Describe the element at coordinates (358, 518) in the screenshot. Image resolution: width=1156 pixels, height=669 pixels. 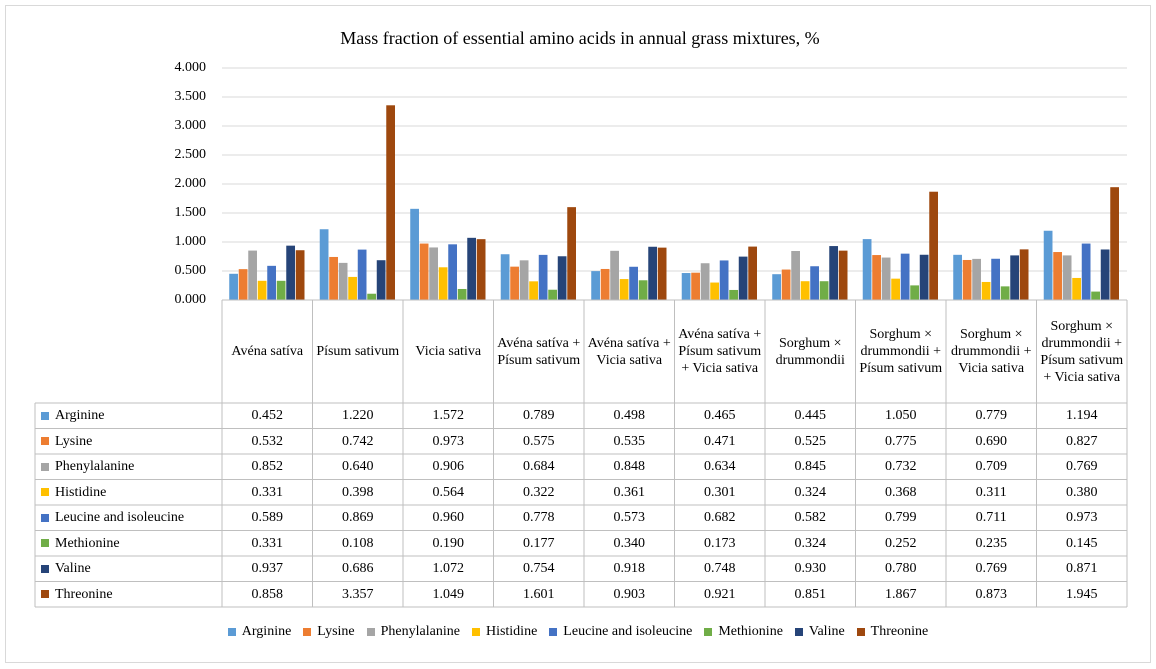
I see `table-value: 0.869` at that location.